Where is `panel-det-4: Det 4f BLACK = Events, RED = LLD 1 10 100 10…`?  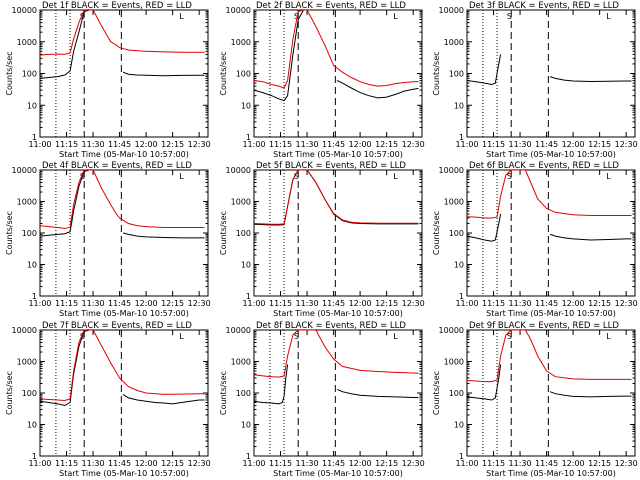
panel-det-4: Det 4f BLACK = Events, RED = LLD 1 10 100 10… is located at coordinates (108, 239).